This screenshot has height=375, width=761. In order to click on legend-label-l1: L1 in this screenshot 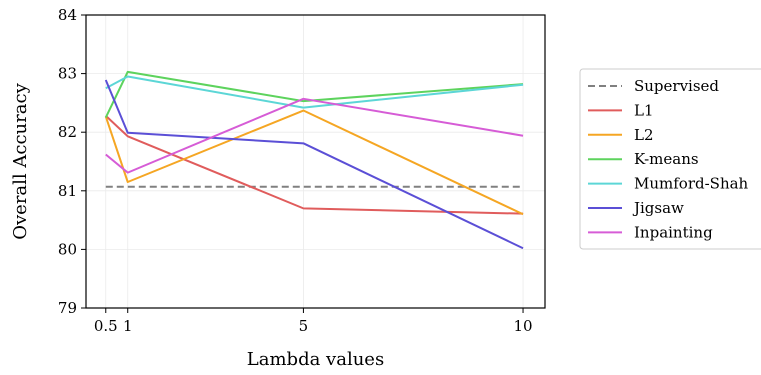, I will do `click(644, 110)`.